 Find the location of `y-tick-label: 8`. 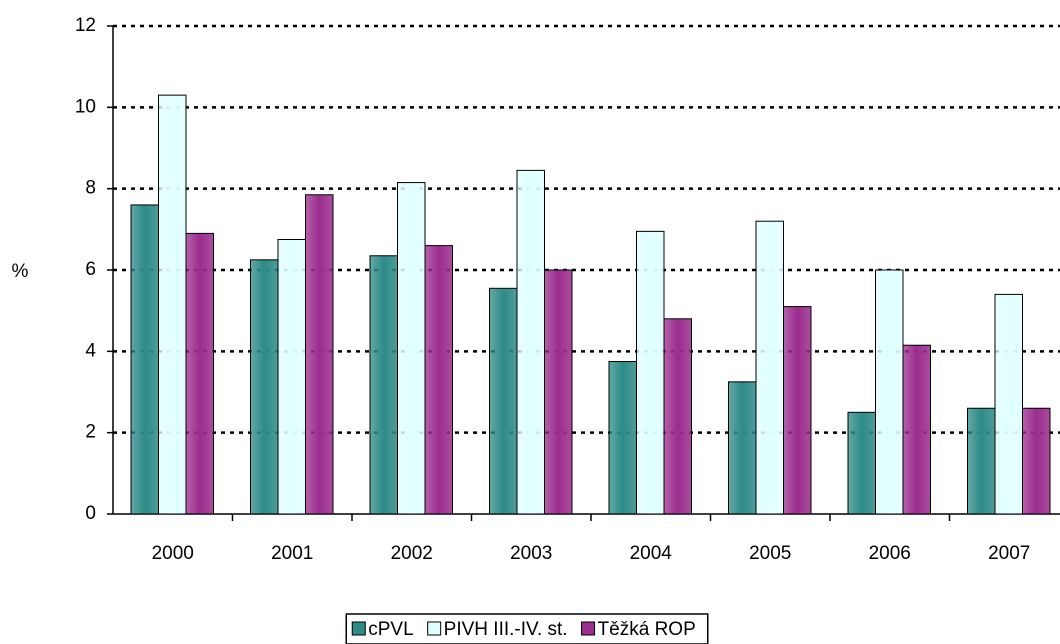

y-tick-label: 8 is located at coordinates (90, 188).